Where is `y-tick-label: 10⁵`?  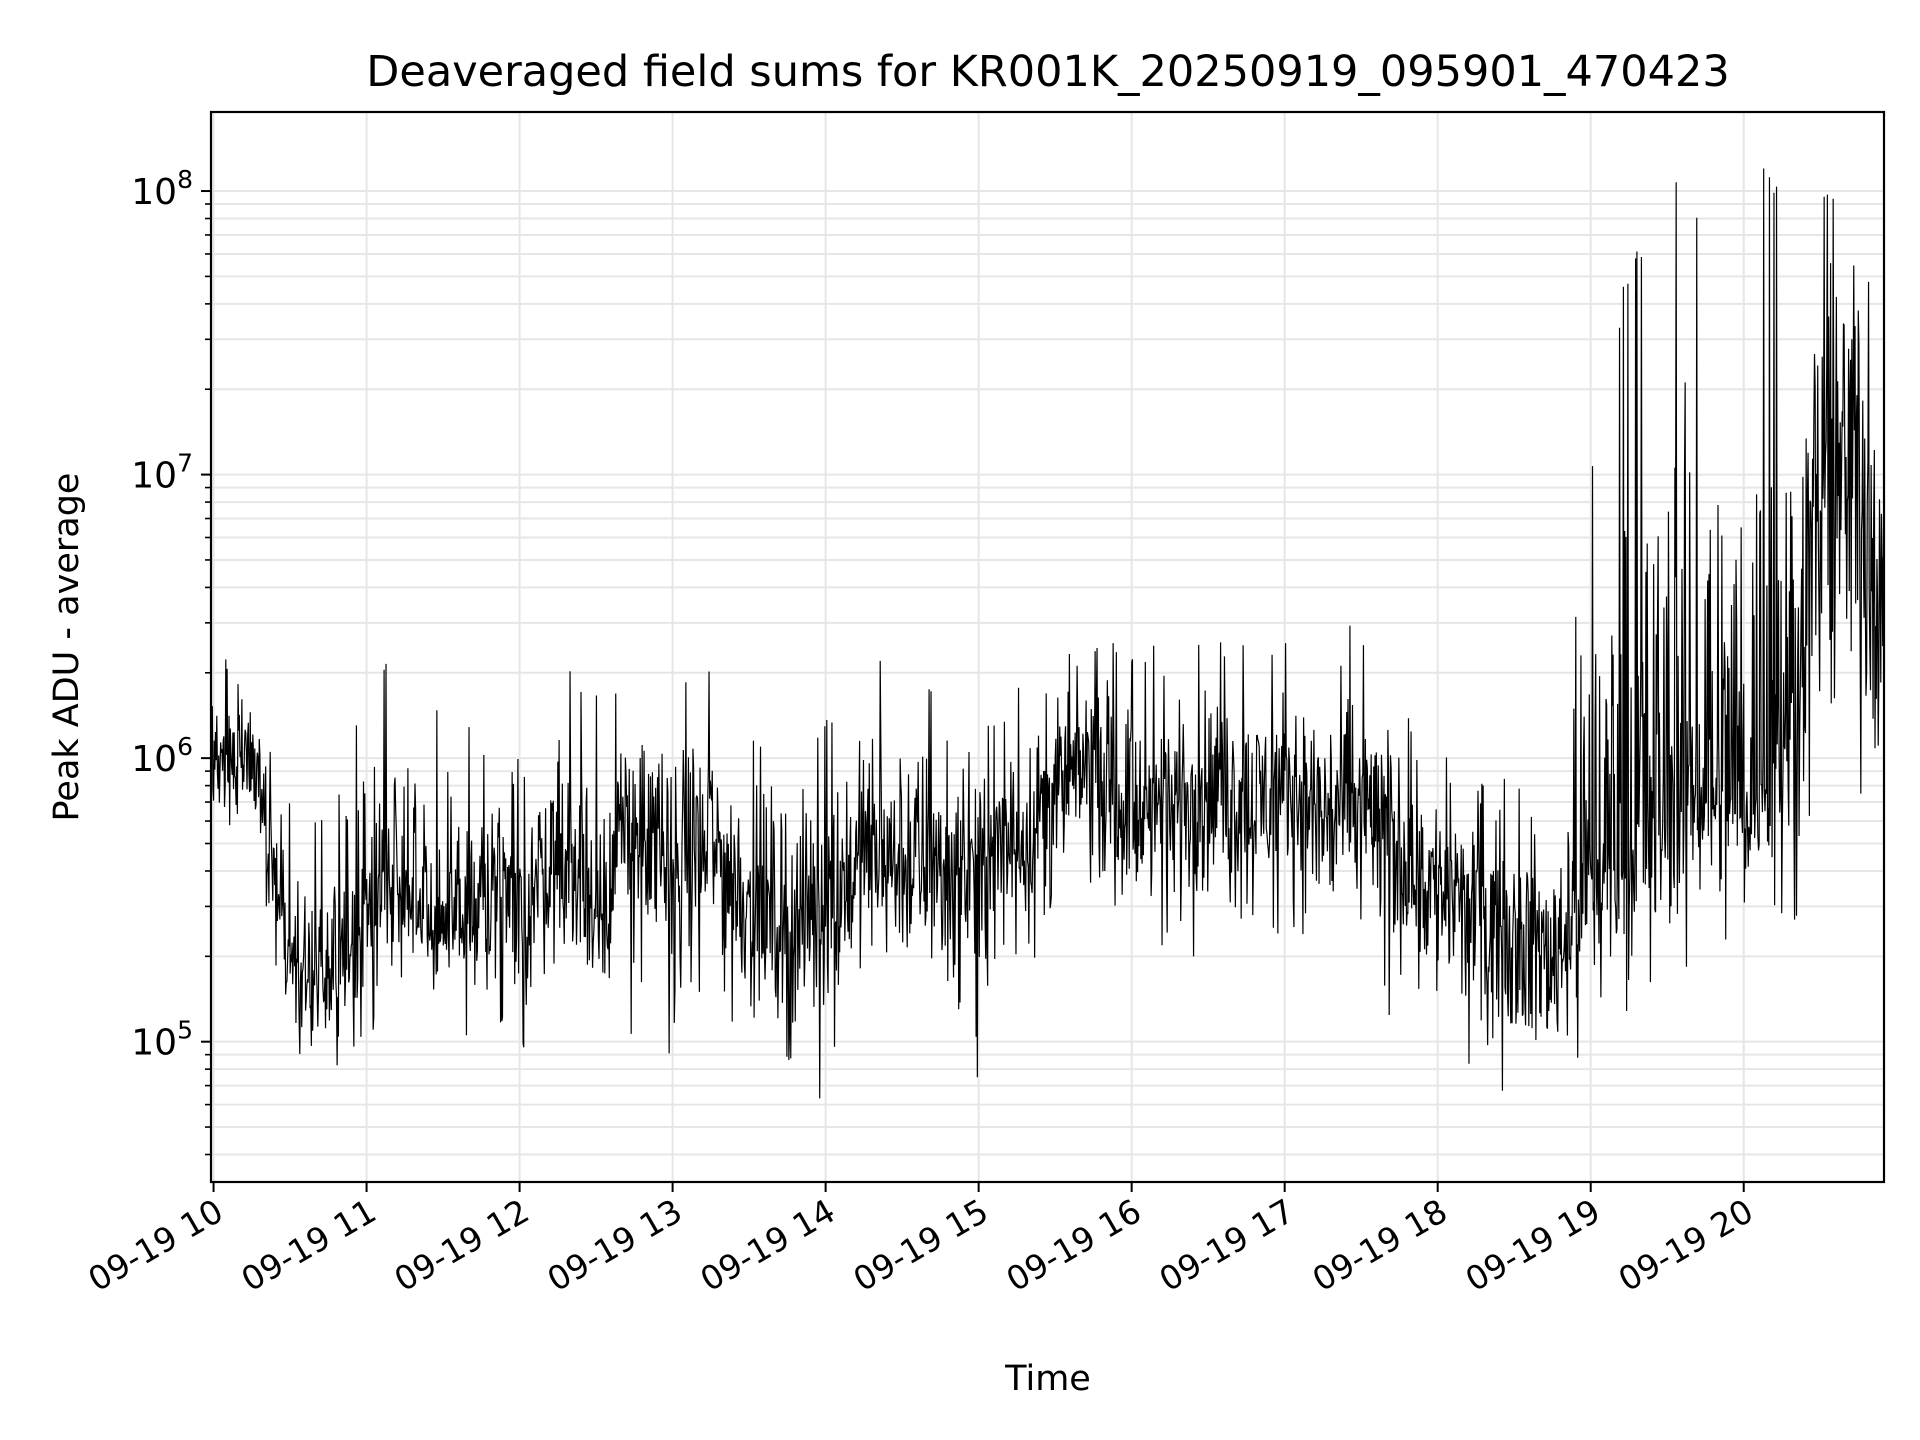
y-tick-label: 10⁵ is located at coordinates (162, 1040).